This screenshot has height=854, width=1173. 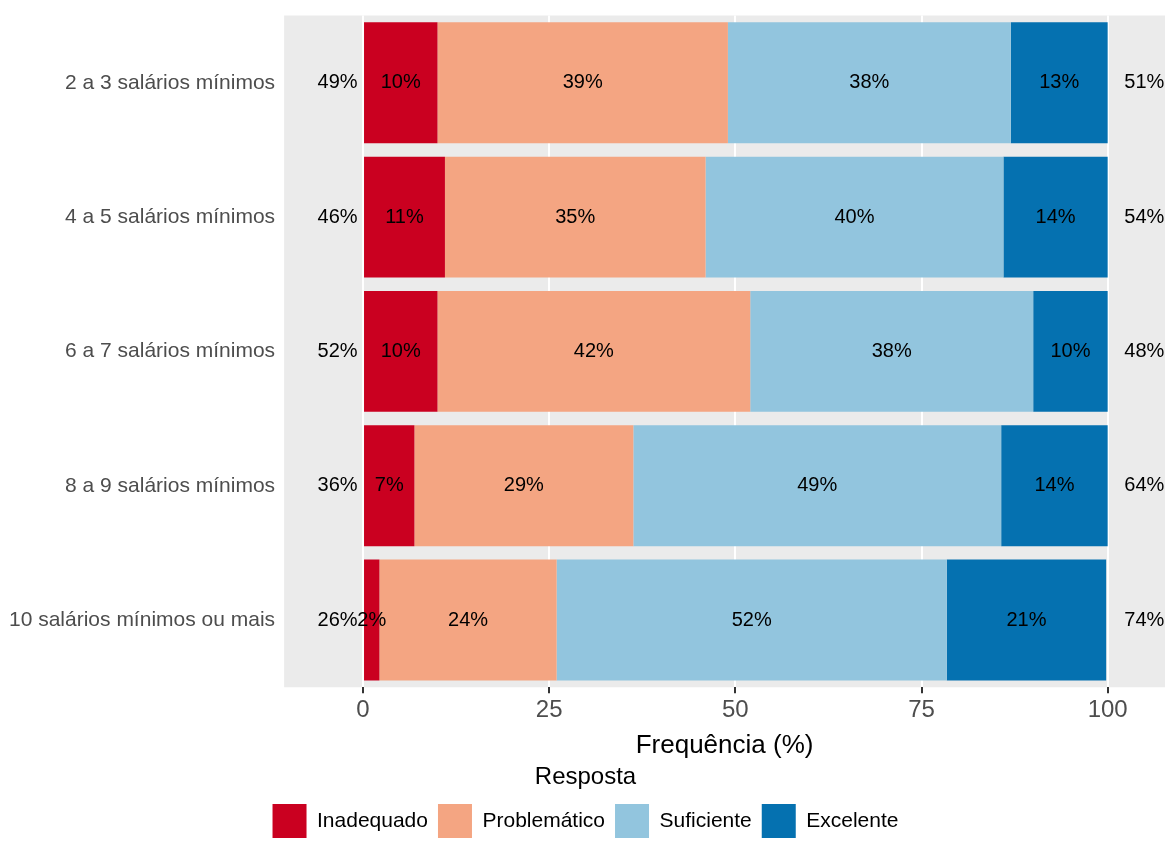 I want to click on y-tick-label: 6 a 7 salários mínimos, so click(x=170, y=350).